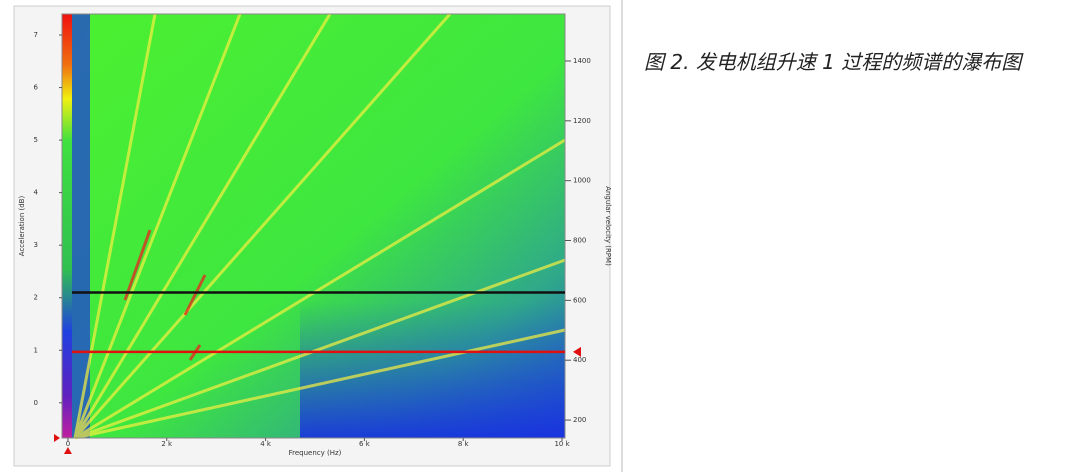 This screenshot has height=472, width=1068. Describe the element at coordinates (67, 226) in the screenshot. I see `color-bar` at that location.